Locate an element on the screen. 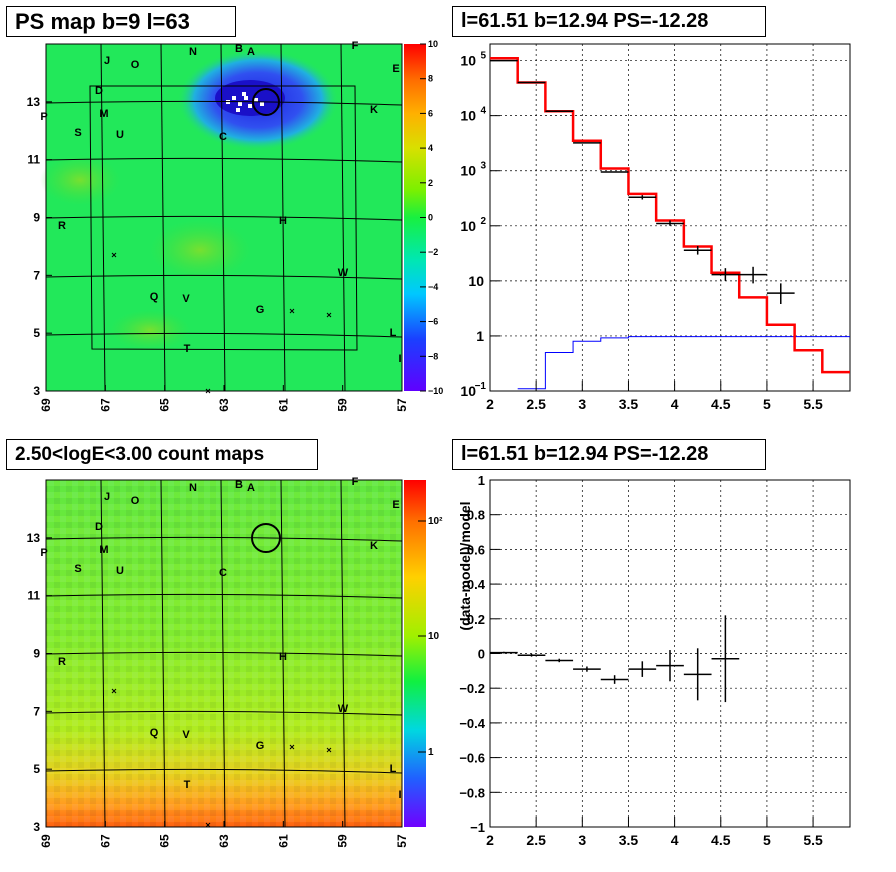 The height and width of the screenshot is (872, 896). colorbar-tick-label: −4 is located at coordinates (433, 287).